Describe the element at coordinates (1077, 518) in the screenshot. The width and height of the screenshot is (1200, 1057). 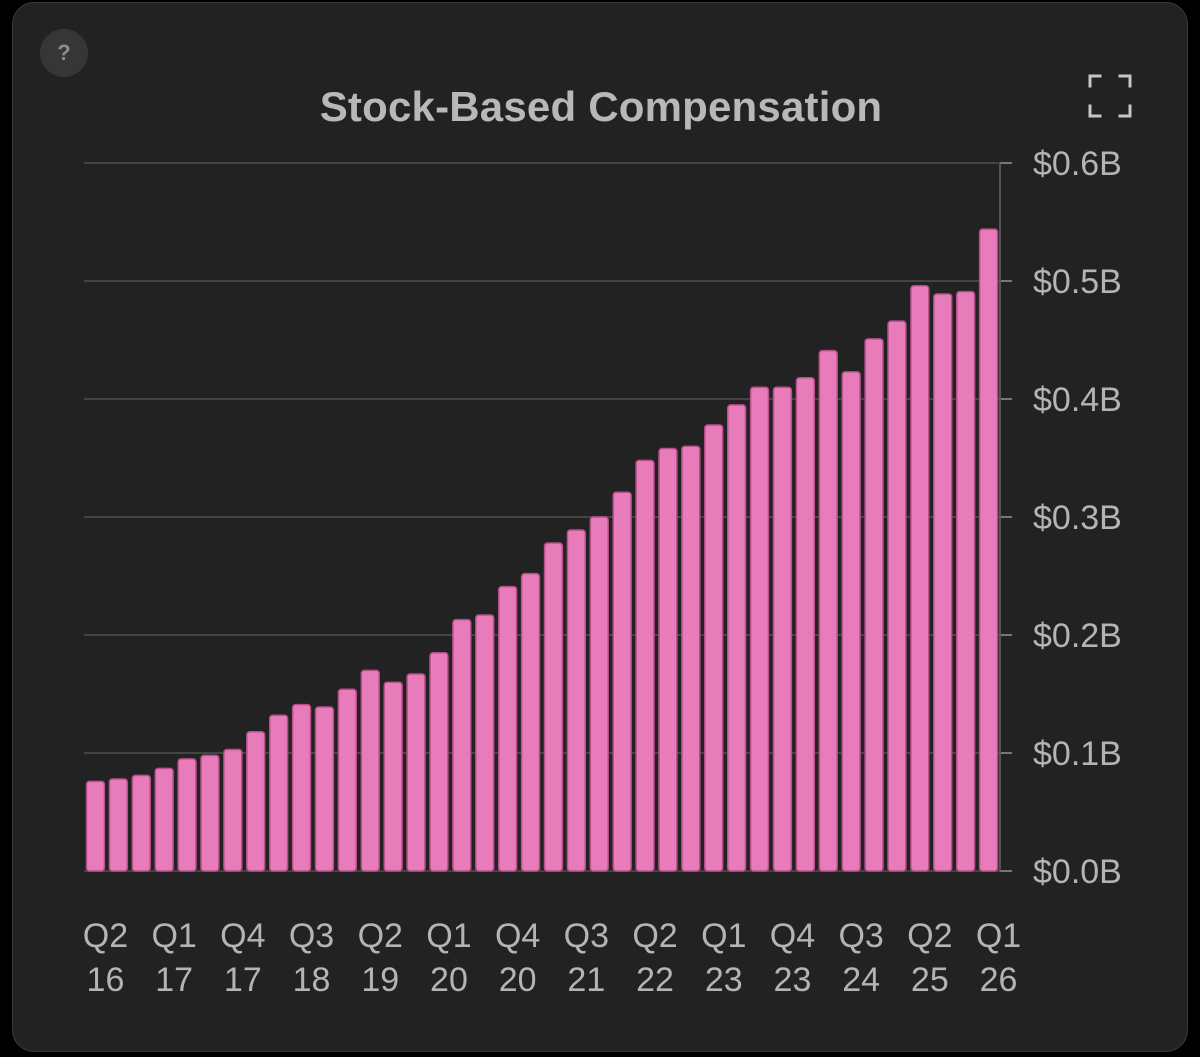
I see `y-tick-label: $0.3B` at that location.